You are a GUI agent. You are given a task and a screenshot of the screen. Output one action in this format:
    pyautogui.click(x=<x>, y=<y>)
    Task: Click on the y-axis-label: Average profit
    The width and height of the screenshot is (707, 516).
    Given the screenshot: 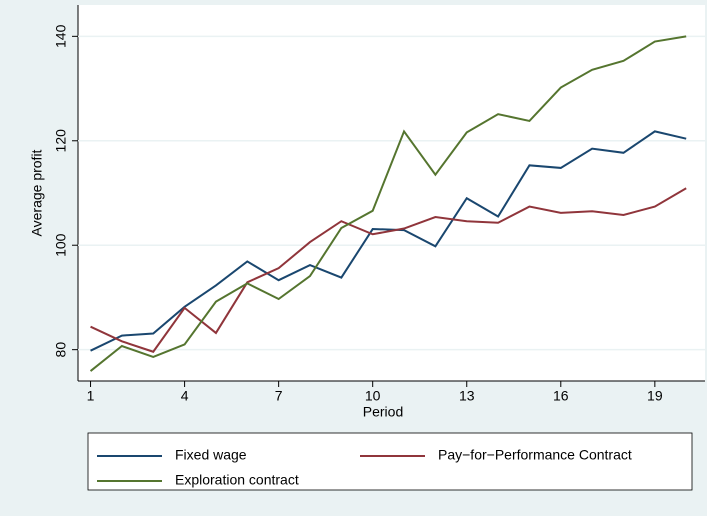 What is the action you would take?
    pyautogui.click(x=37, y=192)
    